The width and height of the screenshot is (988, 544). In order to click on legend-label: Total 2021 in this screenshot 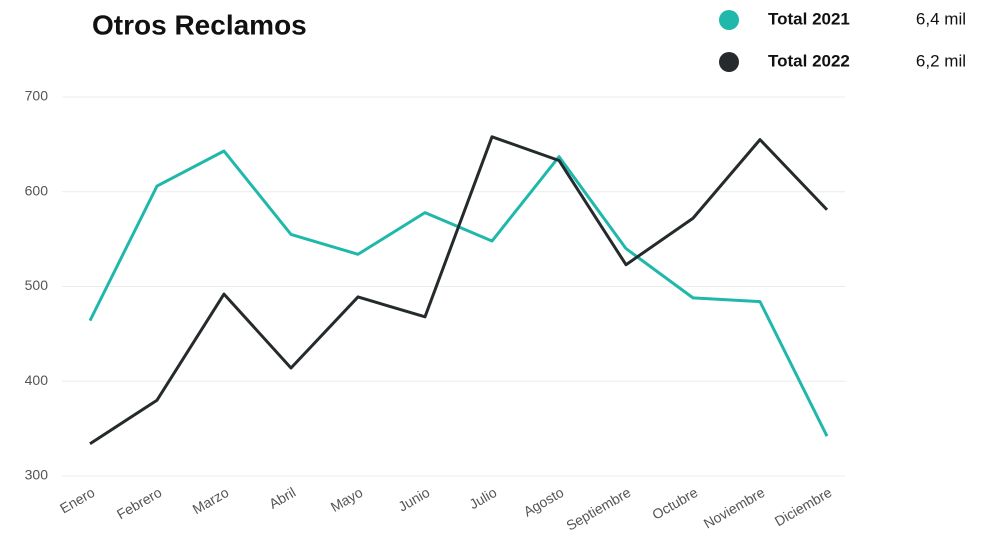, I will do `click(809, 18)`.